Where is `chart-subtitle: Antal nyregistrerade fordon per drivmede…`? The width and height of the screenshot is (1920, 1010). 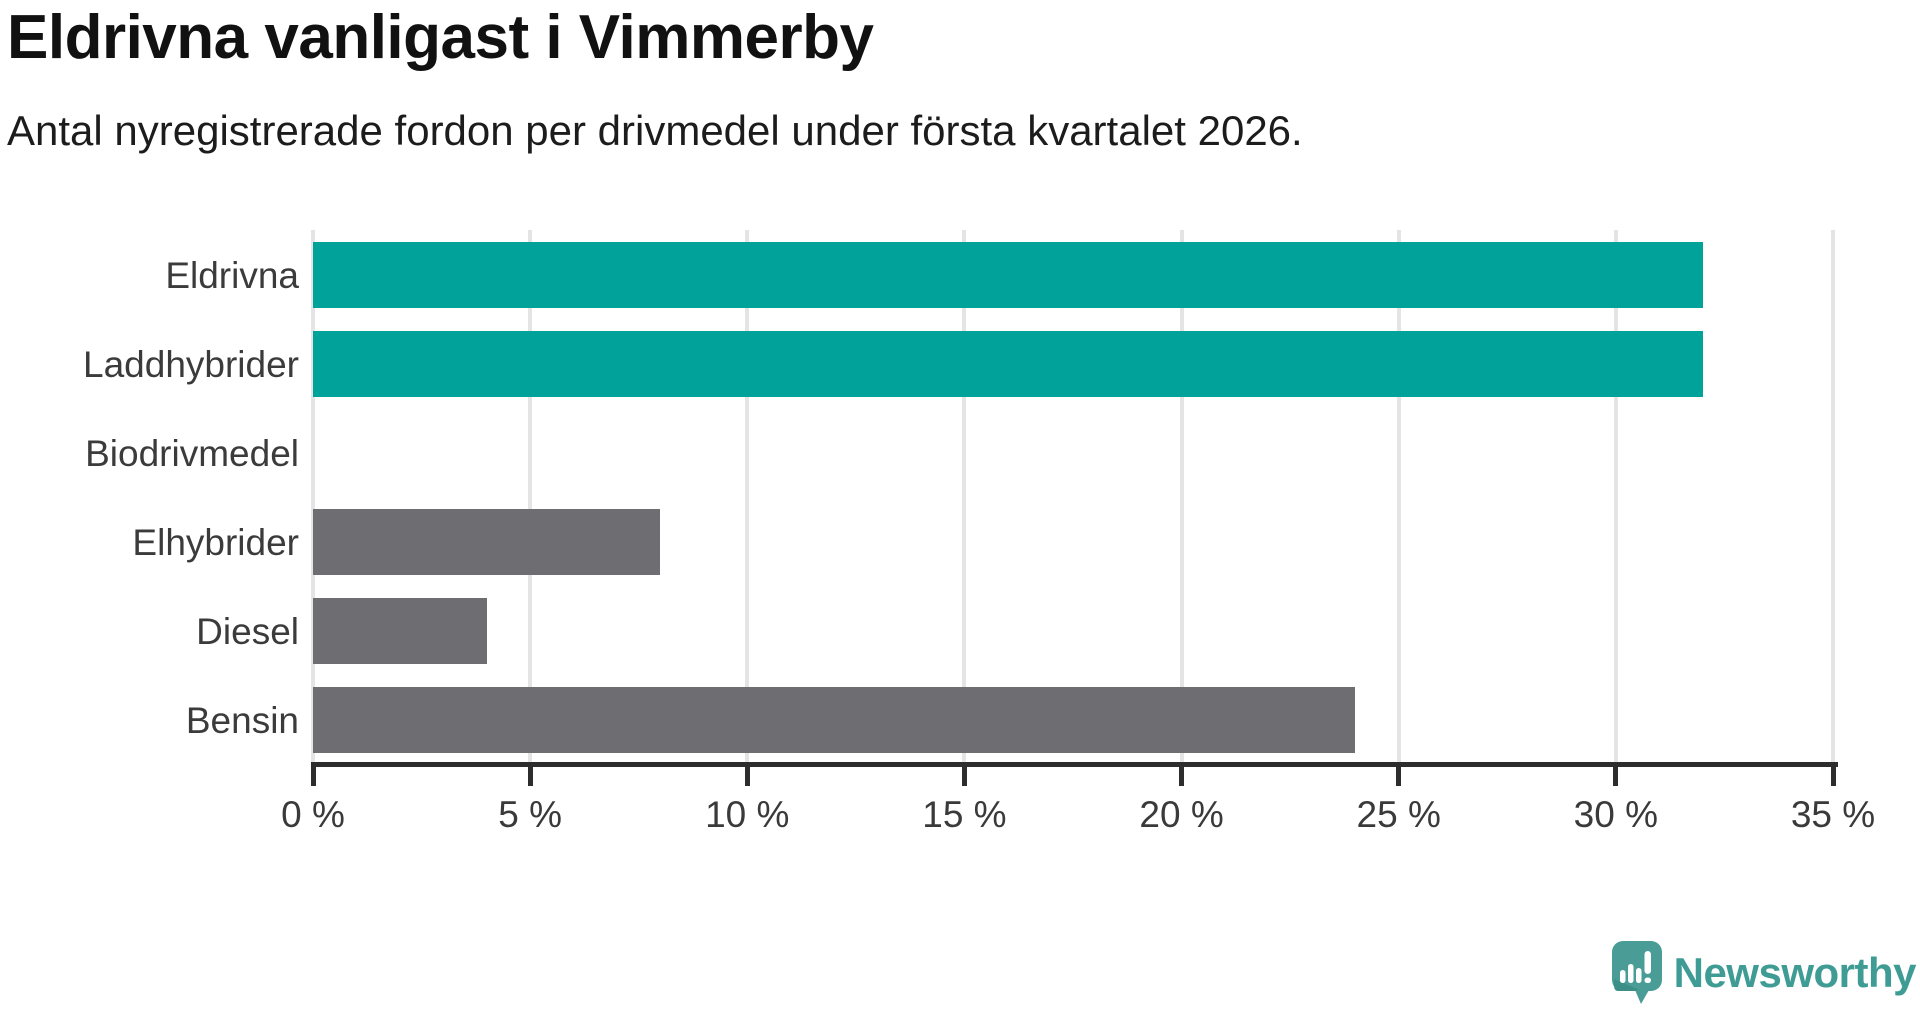
chart-subtitle: Antal nyregistrerade fordon per drivmede… is located at coordinates (655, 130).